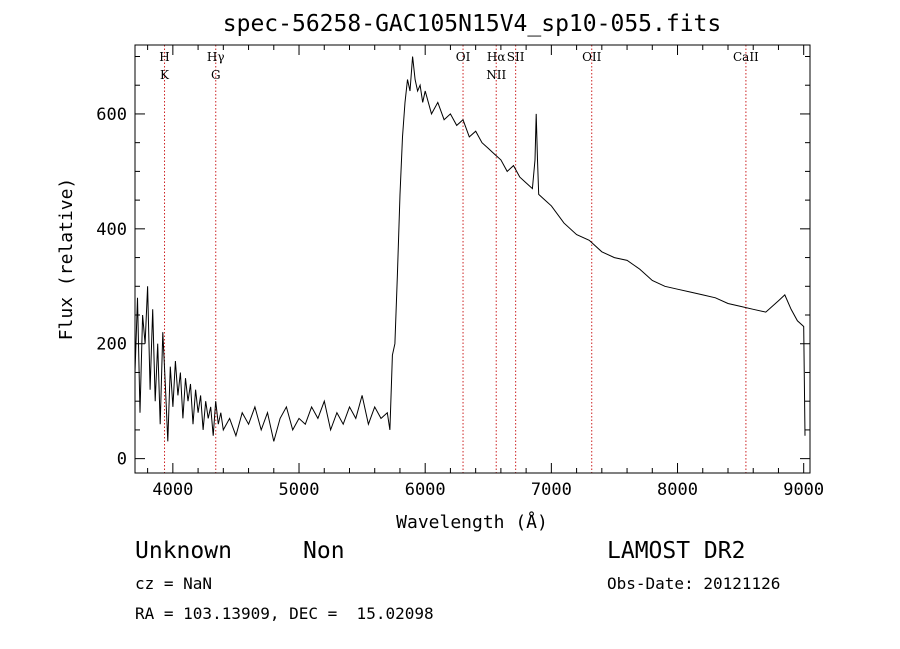  I want to click on y-tick-label: 400, so click(111, 230).